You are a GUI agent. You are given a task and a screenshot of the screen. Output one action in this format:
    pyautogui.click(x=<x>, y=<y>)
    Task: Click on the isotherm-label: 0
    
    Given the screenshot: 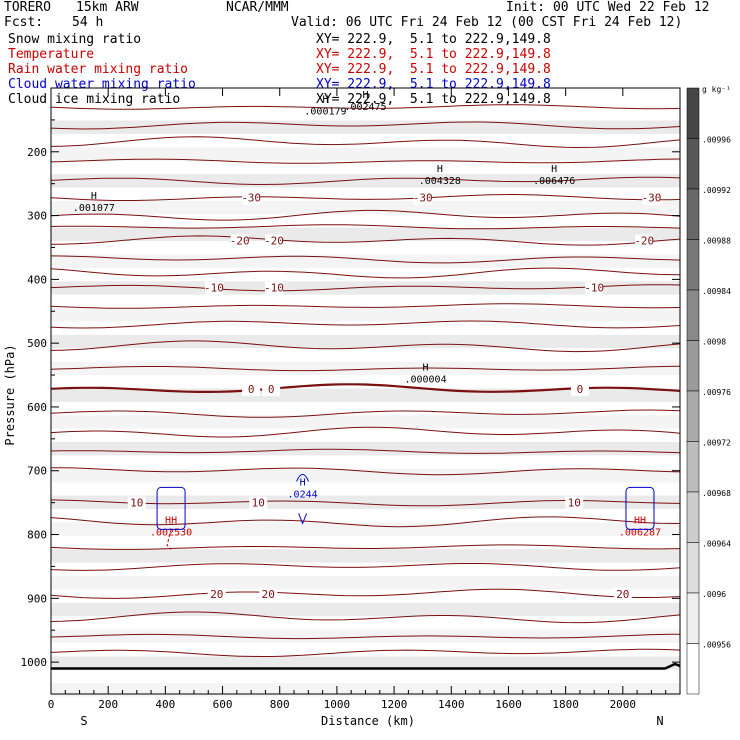 What is the action you would take?
    pyautogui.click(x=580, y=389)
    